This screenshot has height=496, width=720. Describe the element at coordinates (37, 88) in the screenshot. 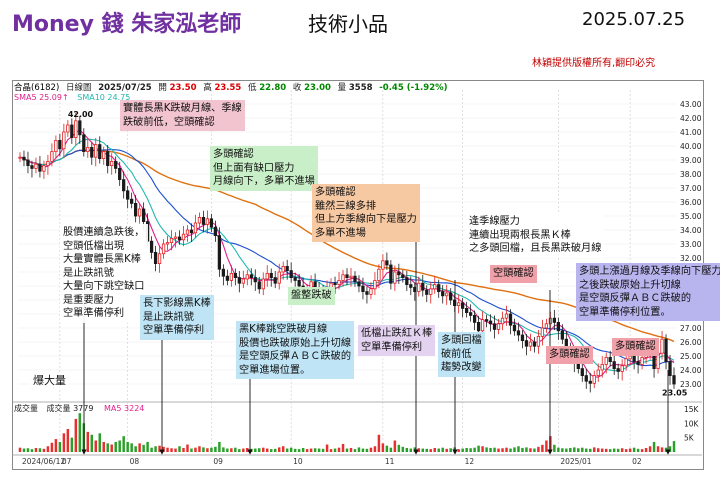

I see `stock-name: 合晶(6182)` at that location.